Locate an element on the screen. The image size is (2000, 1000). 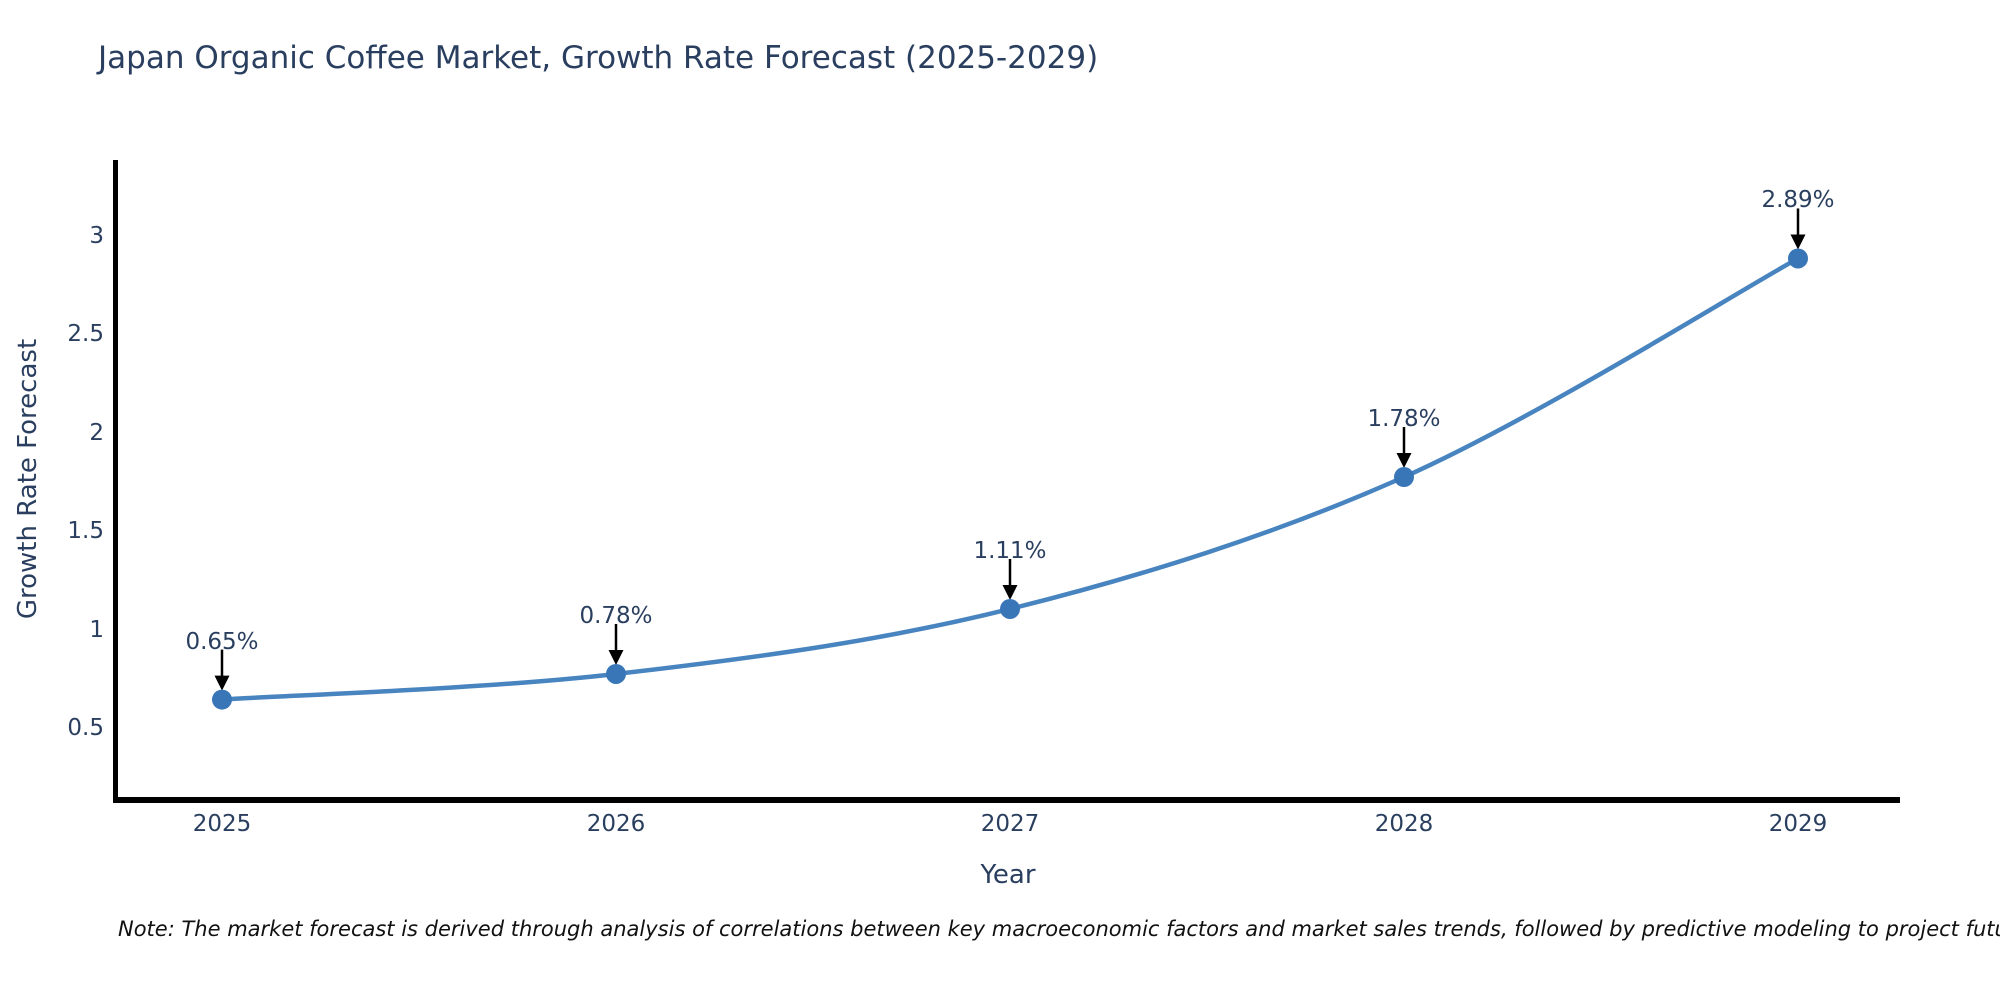
y-tick-label: 3 is located at coordinates (96, 235).